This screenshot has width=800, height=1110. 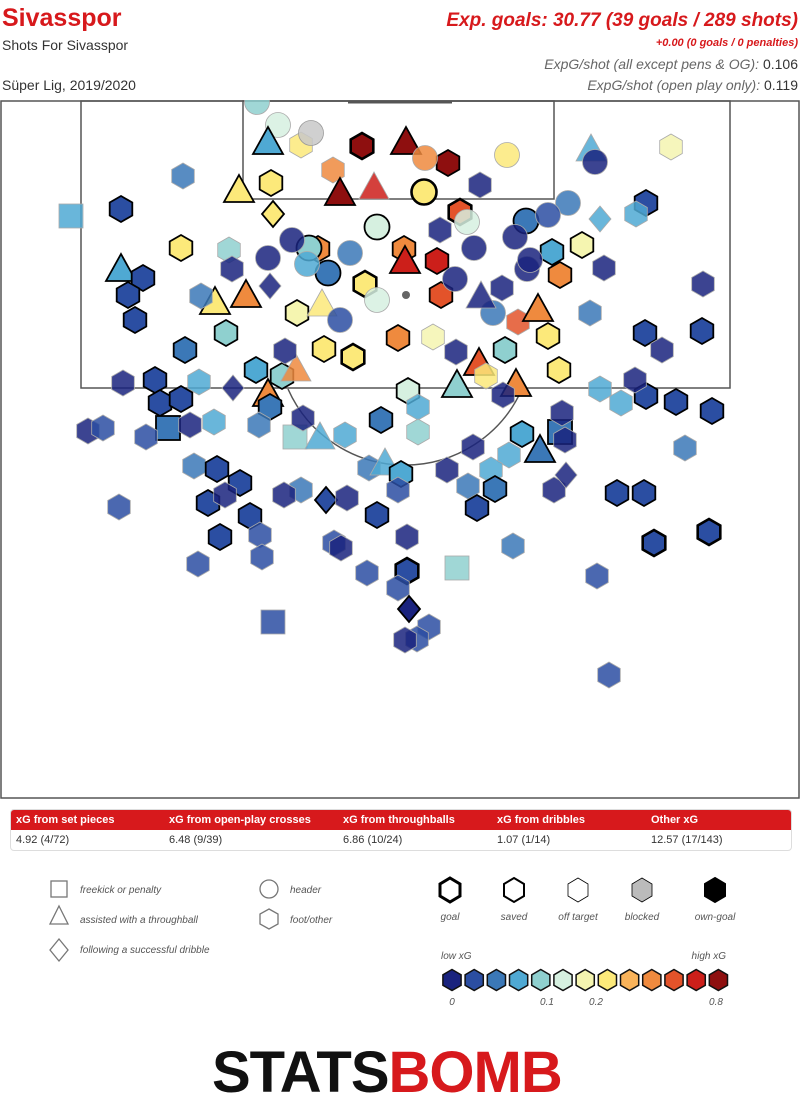 What do you see at coordinates (457, 383) in the screenshot?
I see `shot-80-triangle-saved` at bounding box center [457, 383].